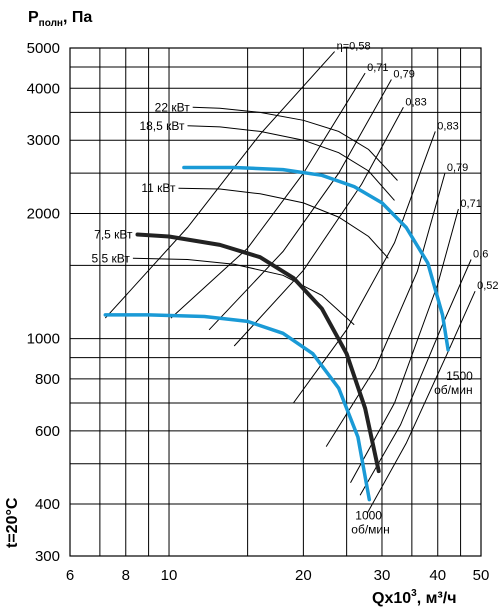  I want to click on power-7-5-label: 7,5 кВт, so click(113, 234).